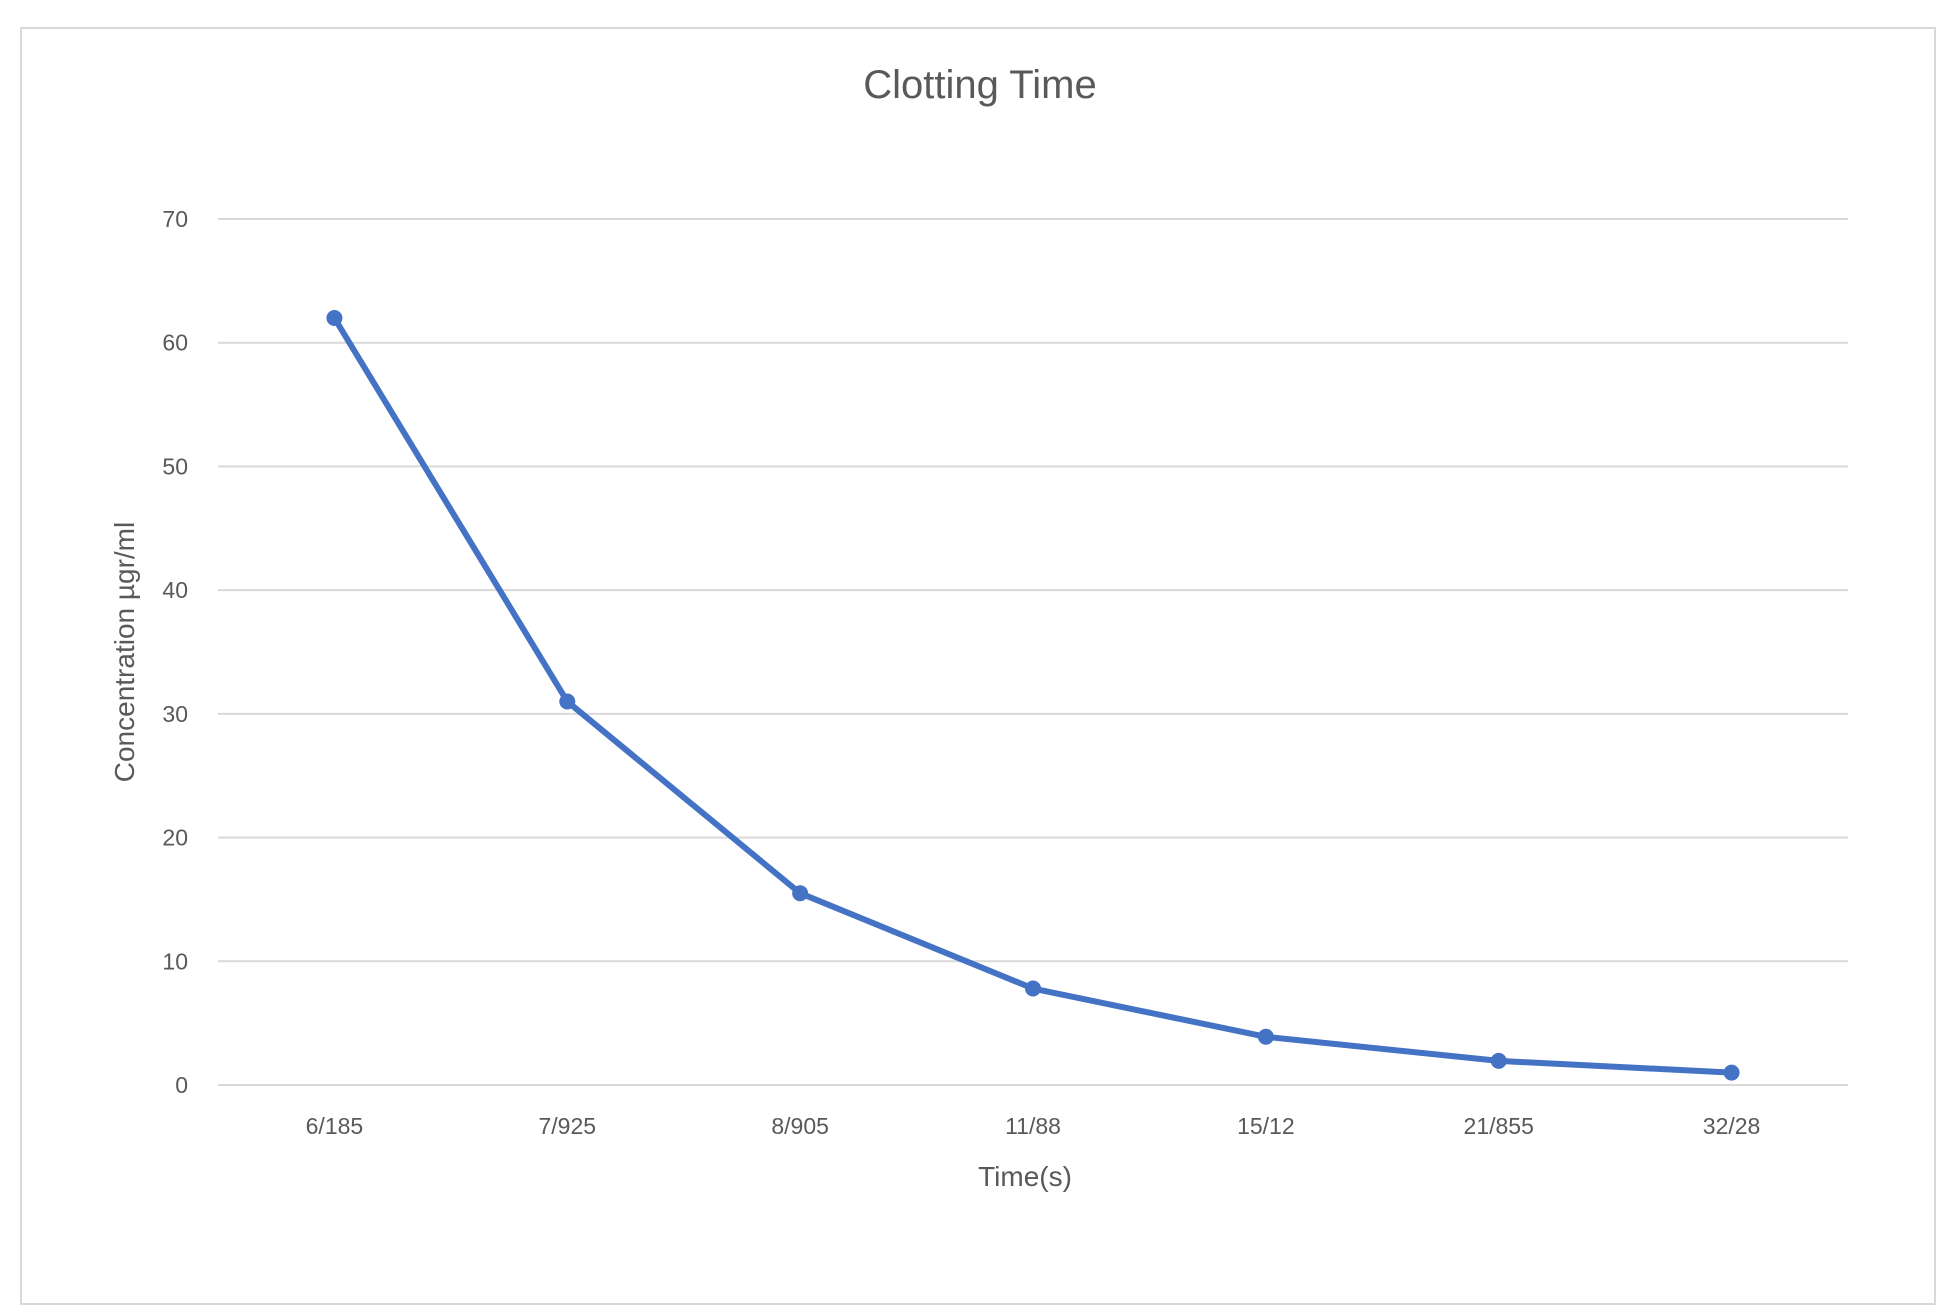 This screenshot has height=1314, width=1956. I want to click on y-tick-label: 0, so click(181, 1085).